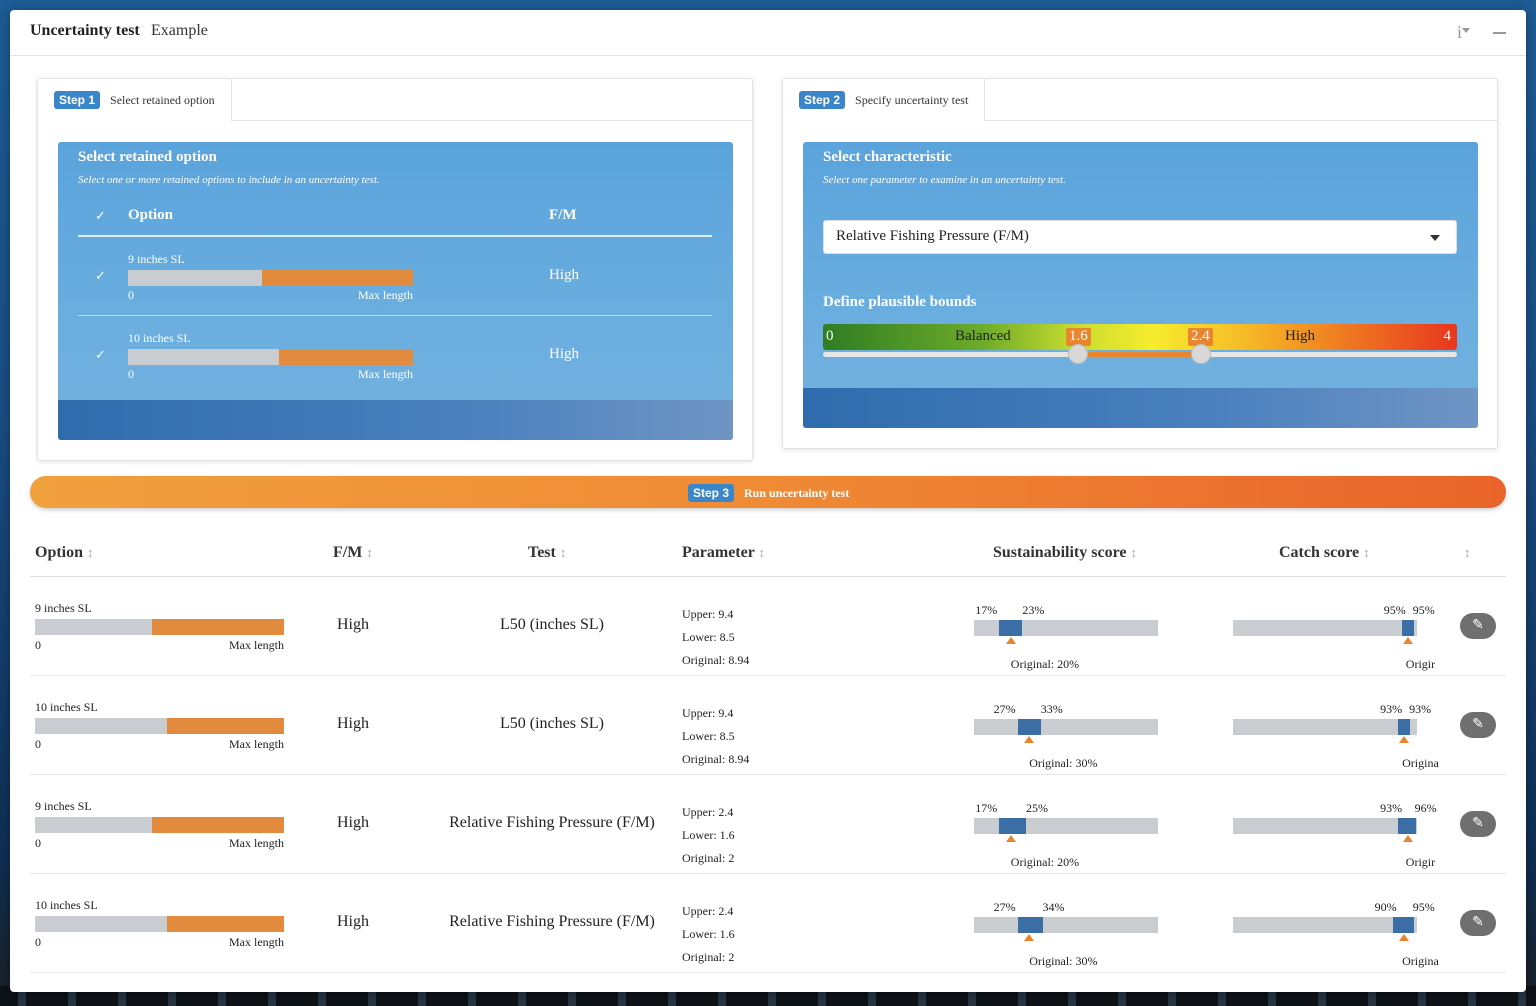  What do you see at coordinates (1012, 826) in the screenshot?
I see `sustainability-ci-range` at bounding box center [1012, 826].